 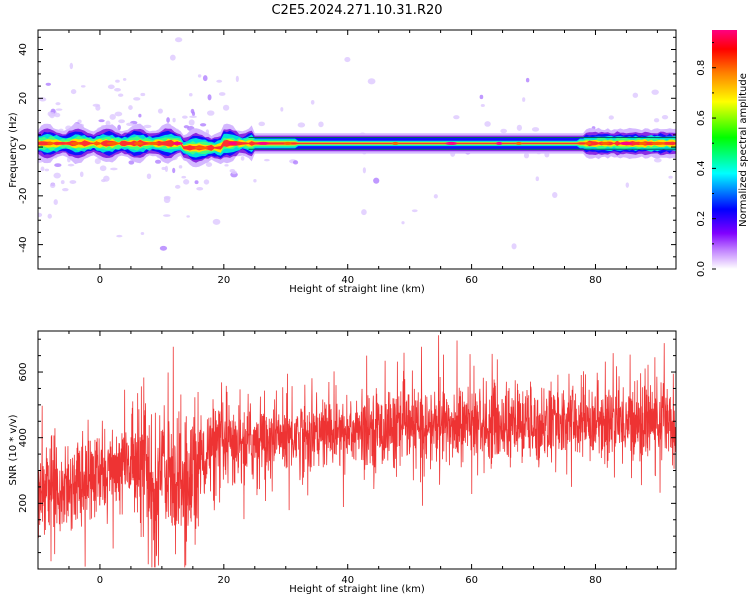 What do you see at coordinates (347, 280) in the screenshot?
I see `spectrogram-x-tick-label: 40` at bounding box center [347, 280].